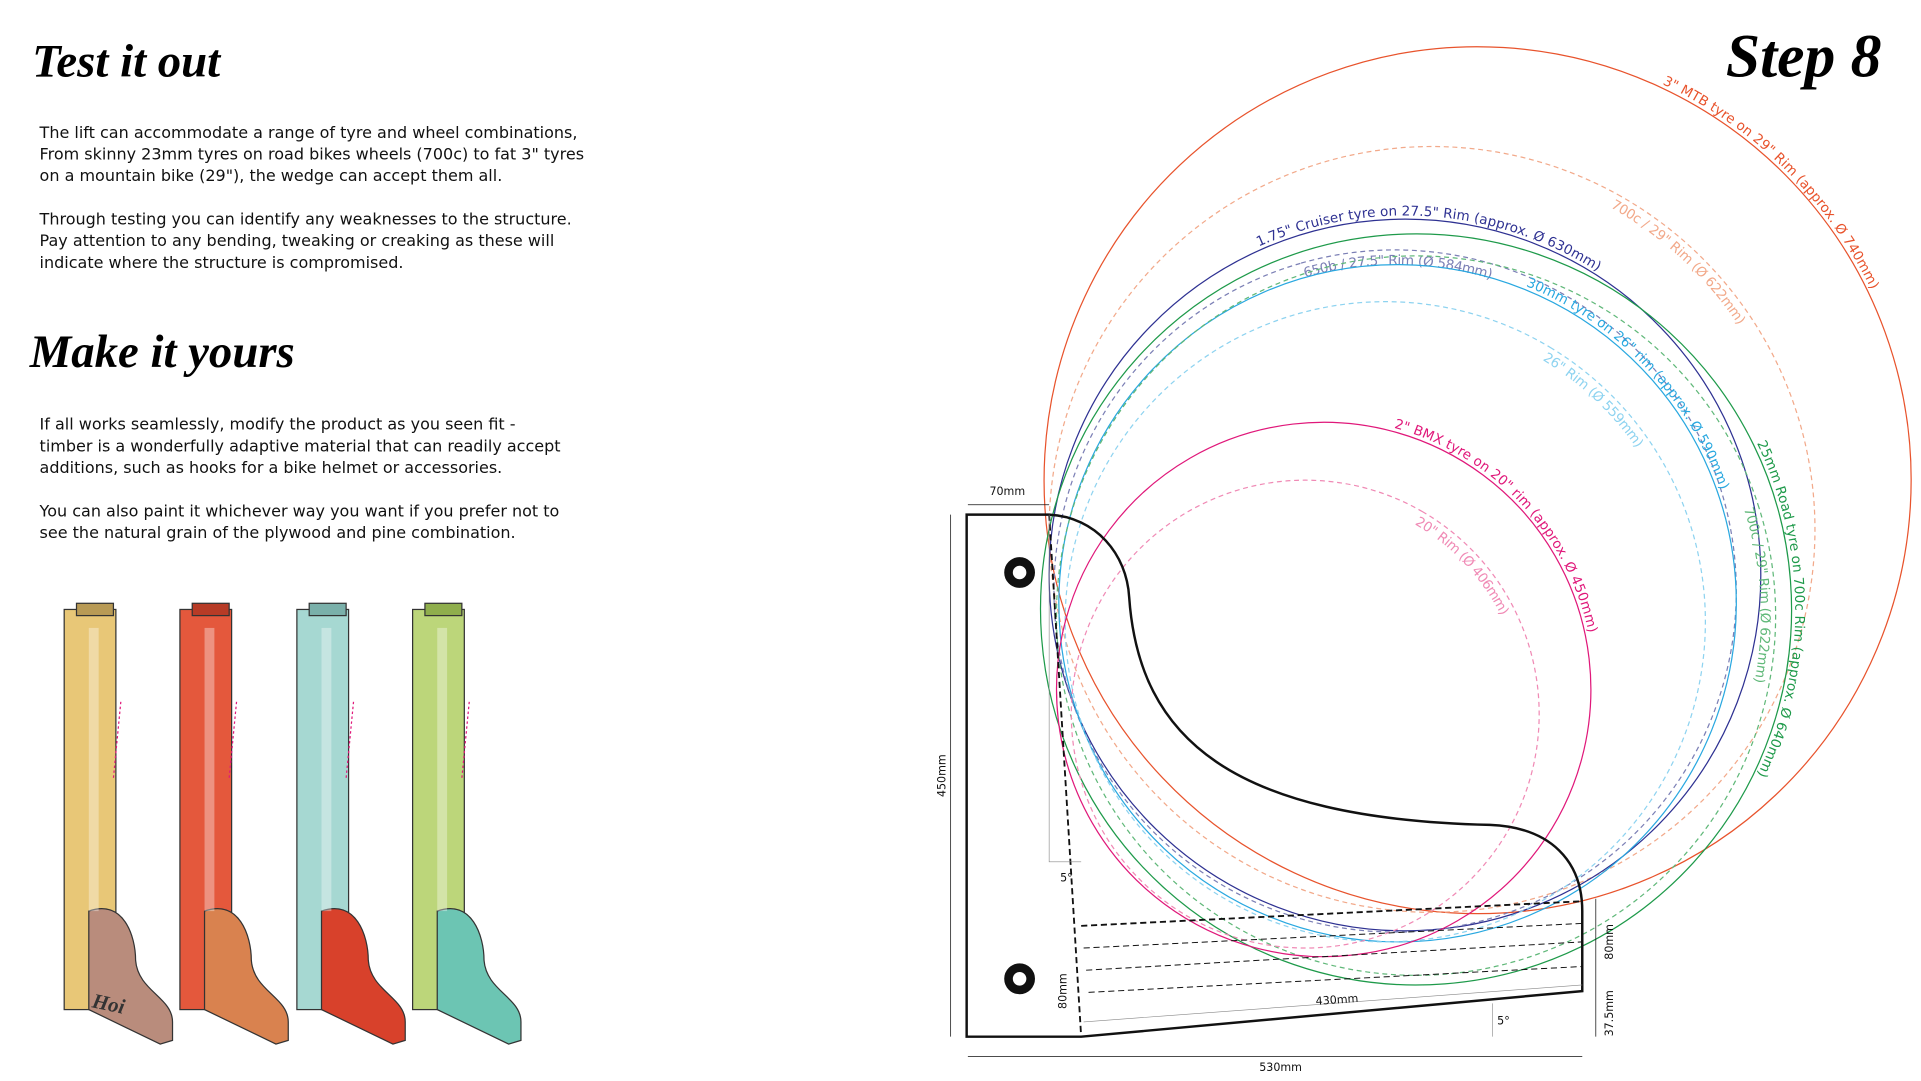 The height and width of the screenshot is (1081, 1921). I want to click on wheel-label-path: 26" Rim (Ø 559mm), so click(1593, 400).